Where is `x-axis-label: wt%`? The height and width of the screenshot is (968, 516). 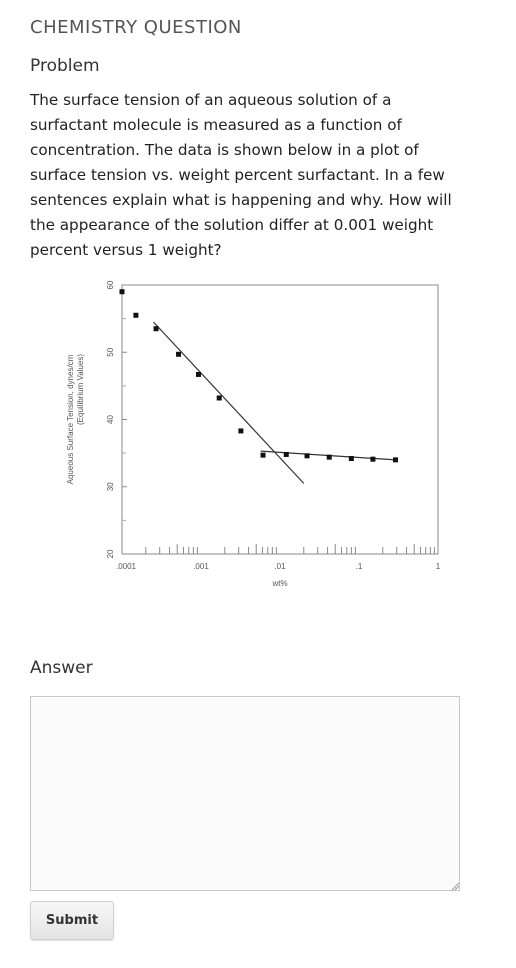
x-axis-label: wt% is located at coordinates (279, 583).